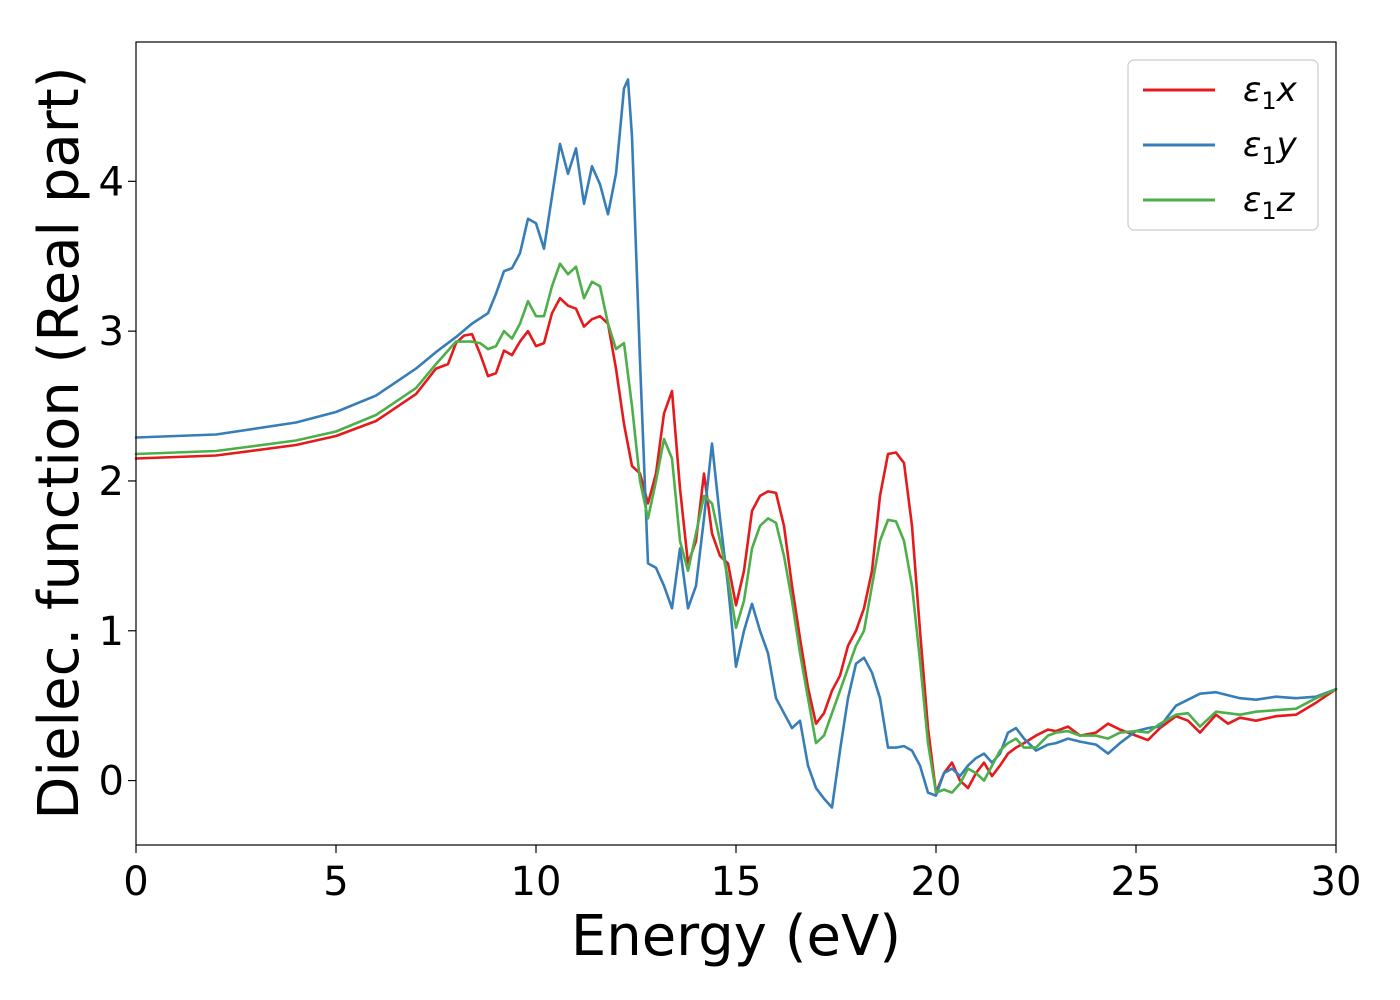 This screenshot has height=1000, width=1400. I want to click on legend-label-y: ε1y, so click(1270, 147).